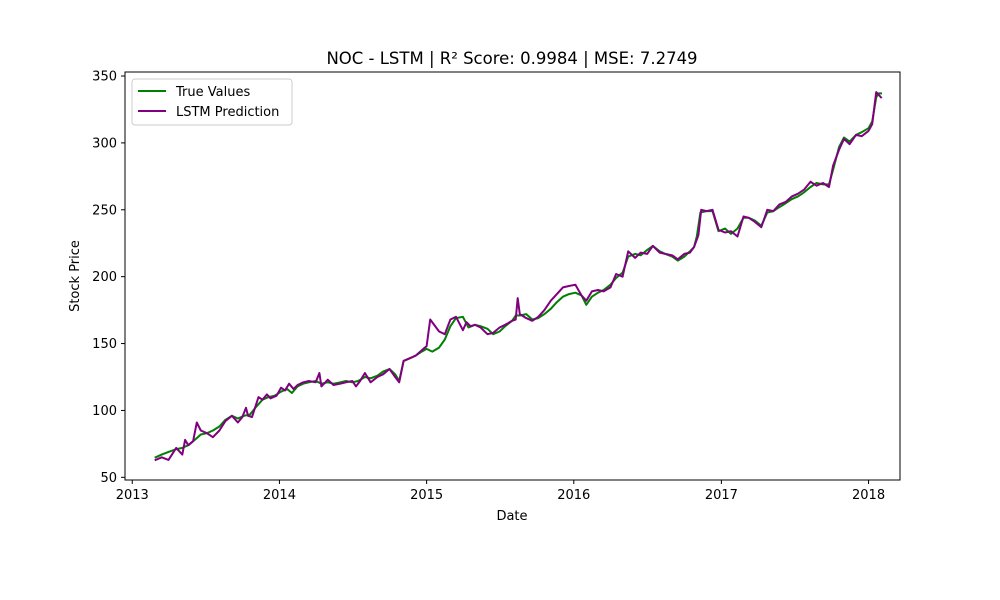 This screenshot has width=1000, height=600. I want to click on legend-label-true-values: True Values, so click(212, 92).